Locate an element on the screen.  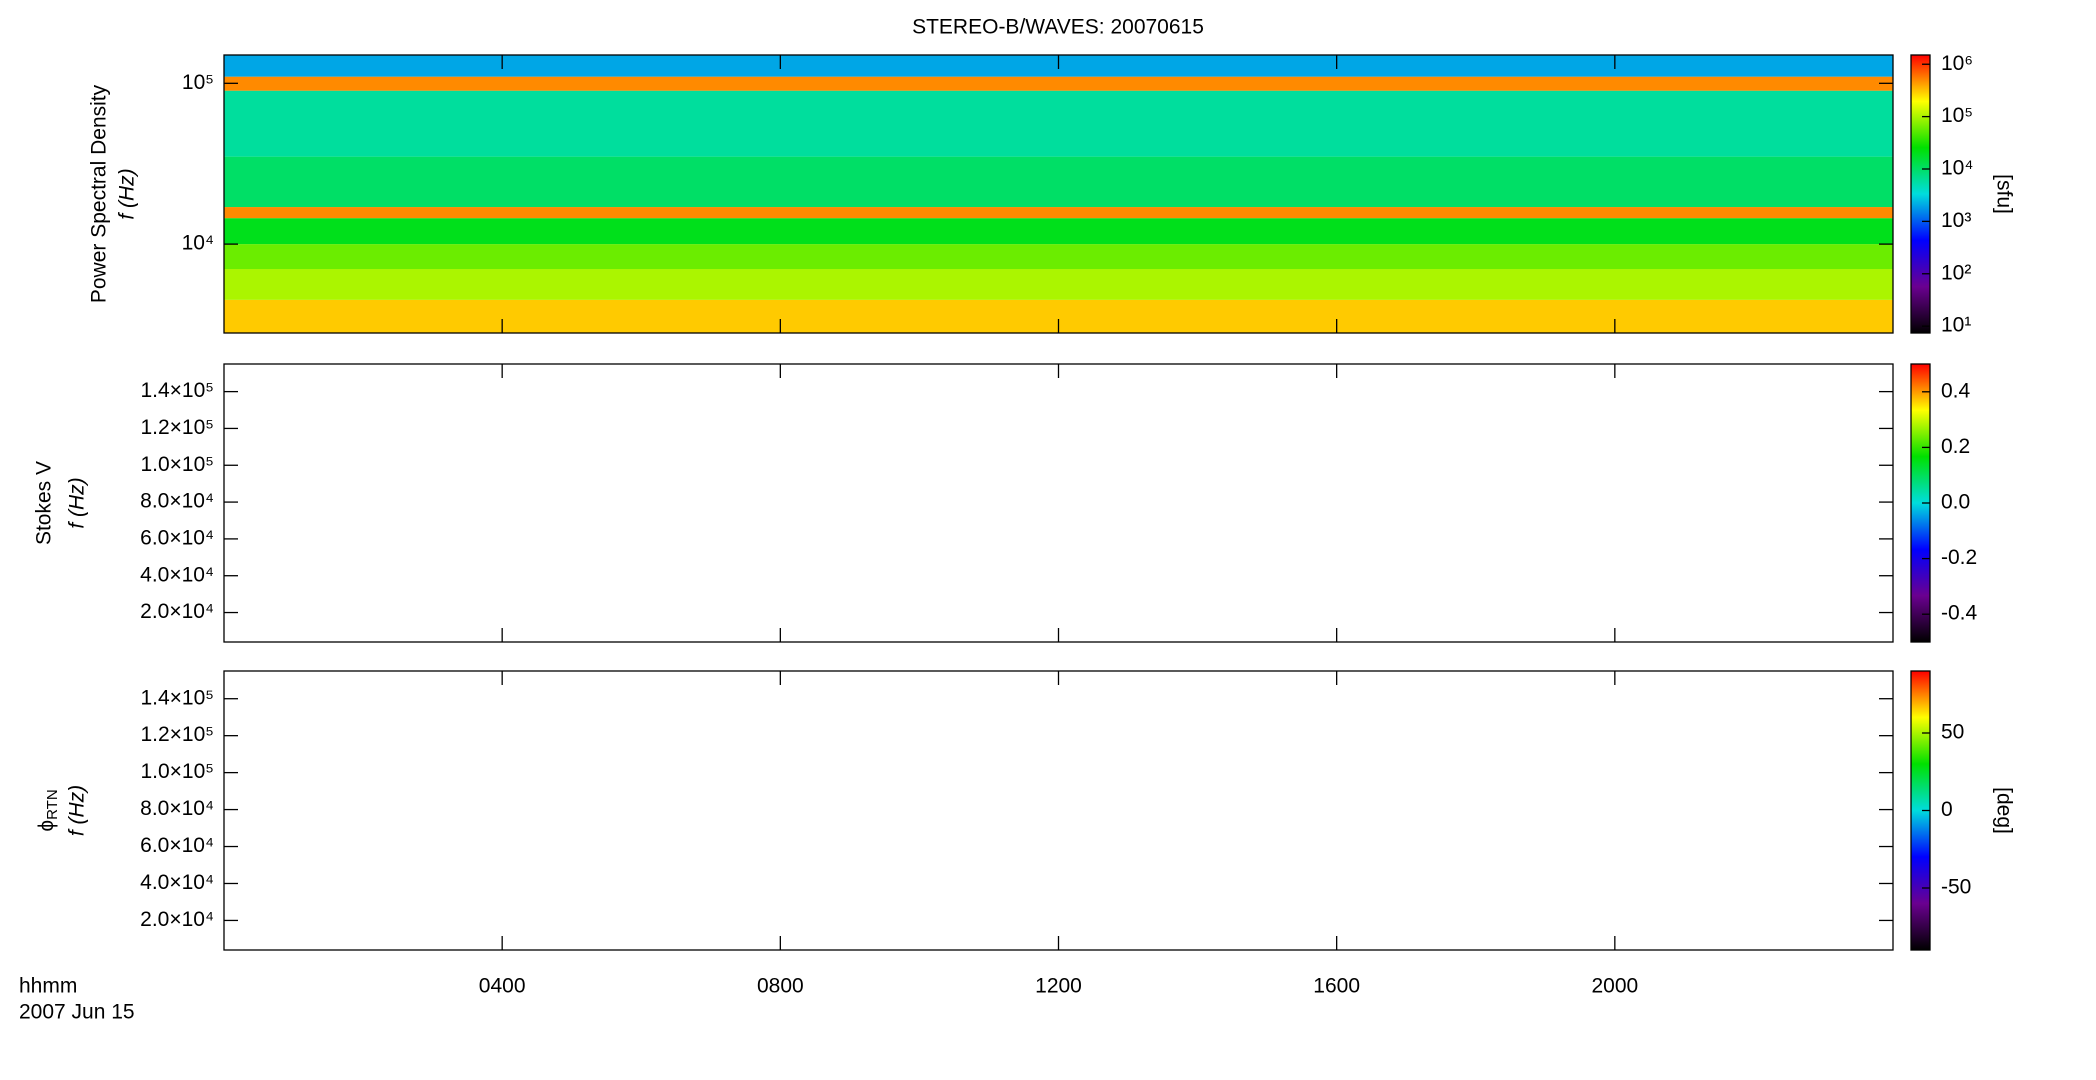
colorbar-tick-label: 10¹ is located at coordinates (1956, 325).